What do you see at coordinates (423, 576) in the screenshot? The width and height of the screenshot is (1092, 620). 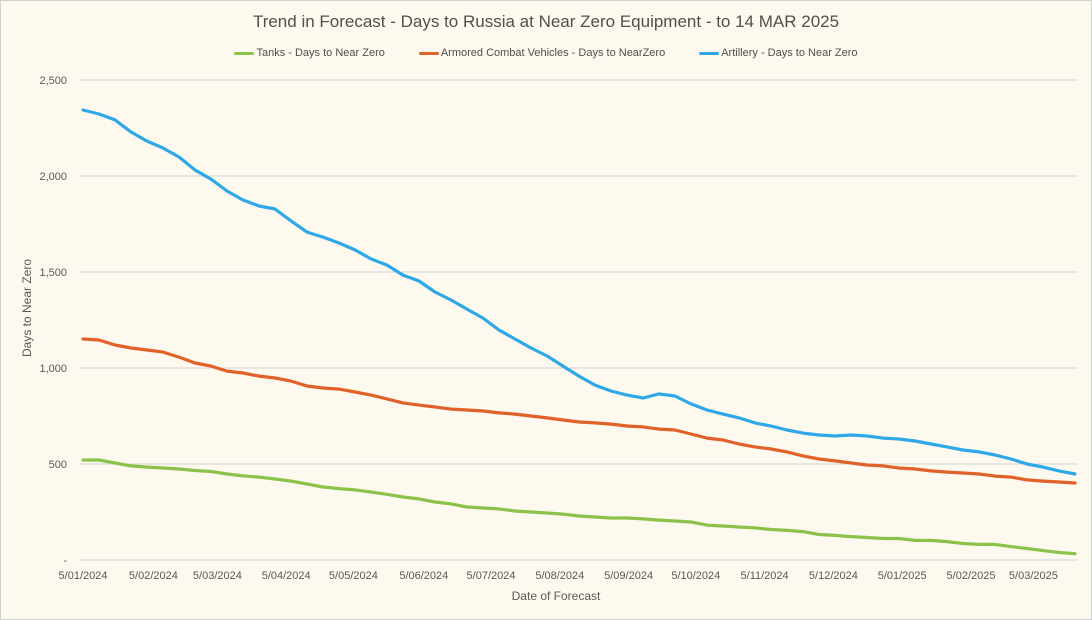 I see `x-tick-label: 5/06/2024` at bounding box center [423, 576].